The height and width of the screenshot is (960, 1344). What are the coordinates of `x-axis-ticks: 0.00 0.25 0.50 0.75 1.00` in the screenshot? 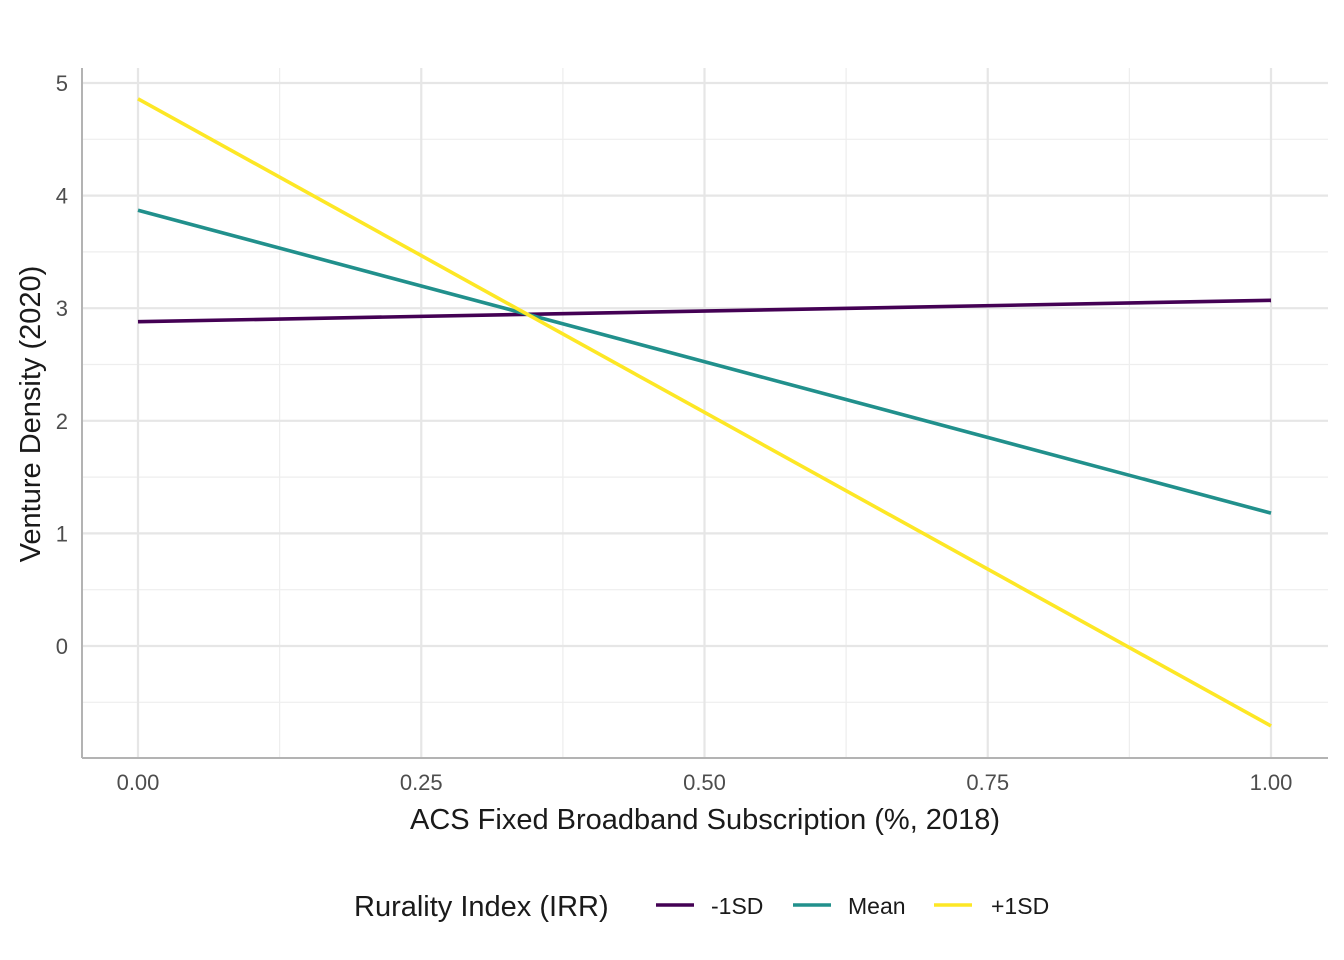 It's located at (705, 782).